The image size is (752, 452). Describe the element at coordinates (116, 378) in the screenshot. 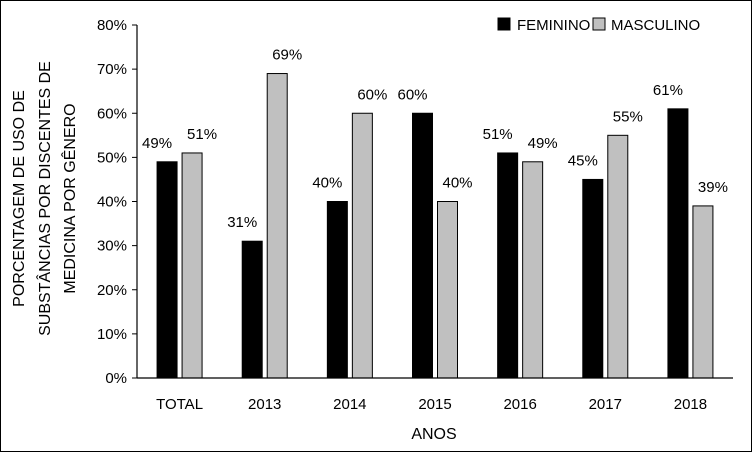

I see `y-tick-label: 0%` at that location.